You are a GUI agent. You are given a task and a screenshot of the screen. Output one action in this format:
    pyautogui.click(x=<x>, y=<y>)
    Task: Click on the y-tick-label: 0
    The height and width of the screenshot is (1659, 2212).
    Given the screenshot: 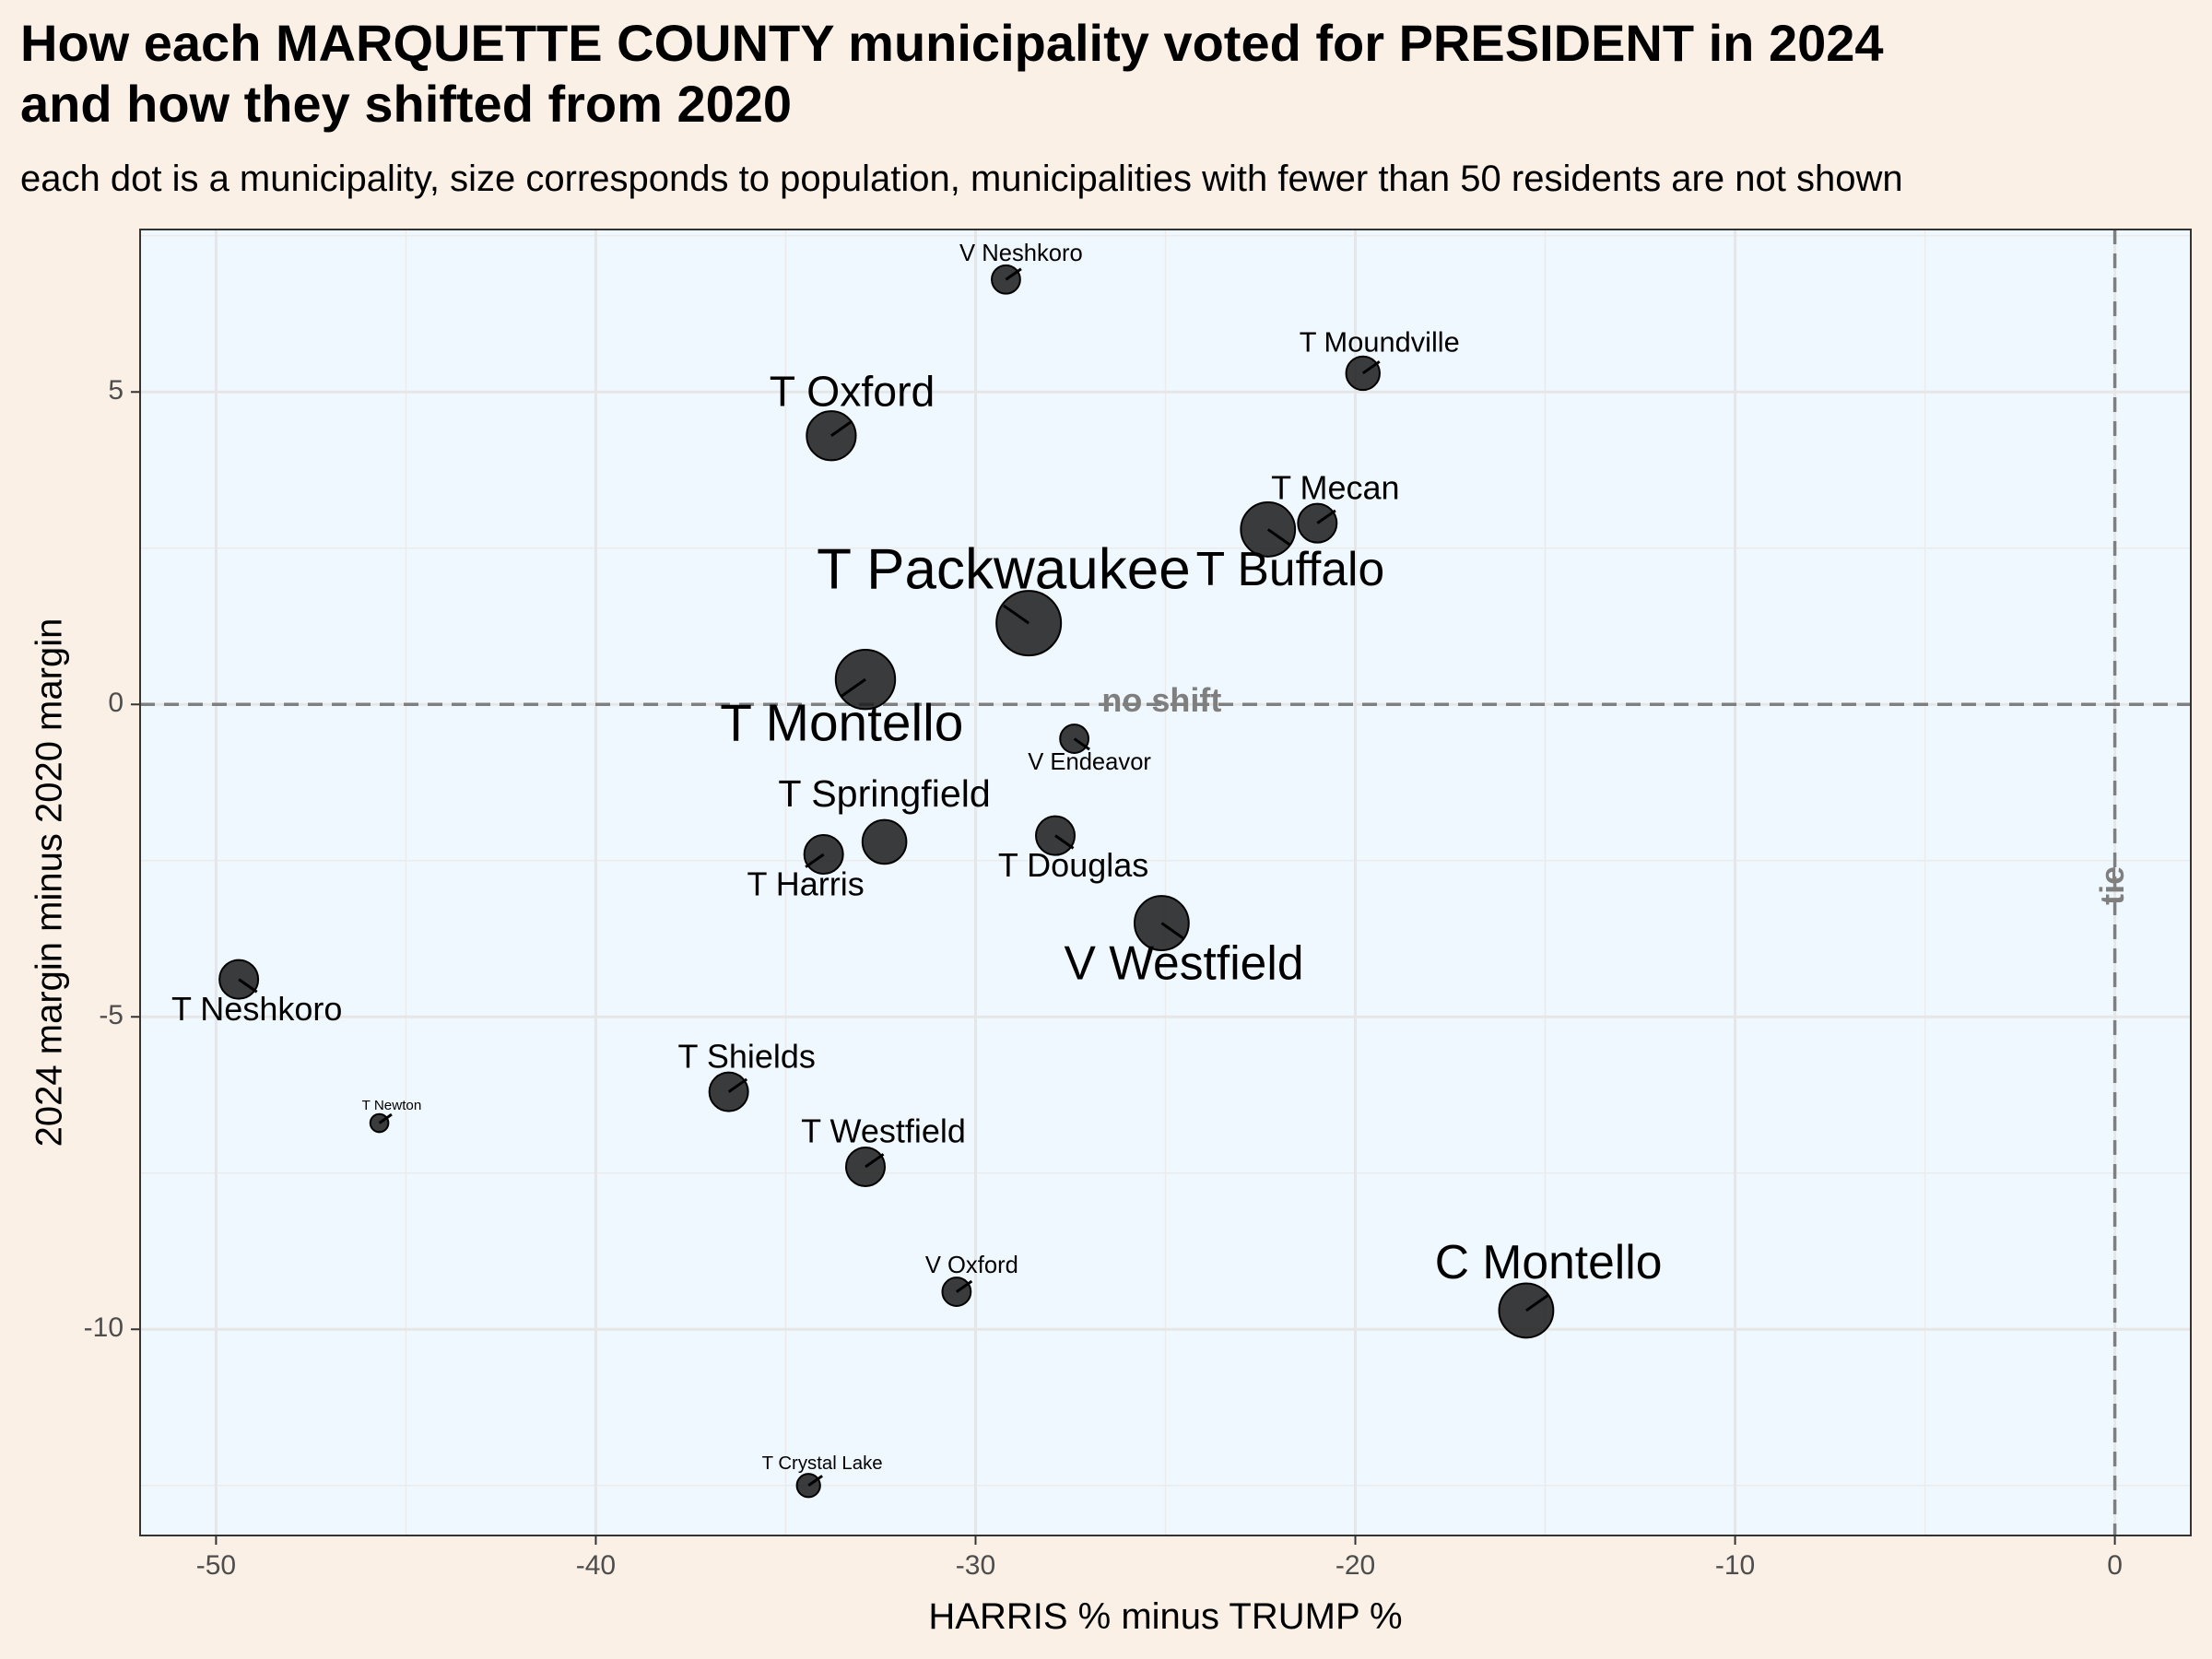 What is the action you would take?
    pyautogui.click(x=116, y=703)
    